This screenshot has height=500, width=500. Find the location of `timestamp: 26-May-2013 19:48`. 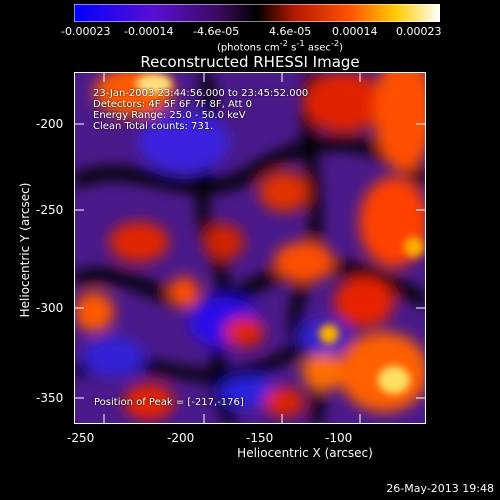

timestamp: 26-May-2013 19:48 is located at coordinates (440, 488).